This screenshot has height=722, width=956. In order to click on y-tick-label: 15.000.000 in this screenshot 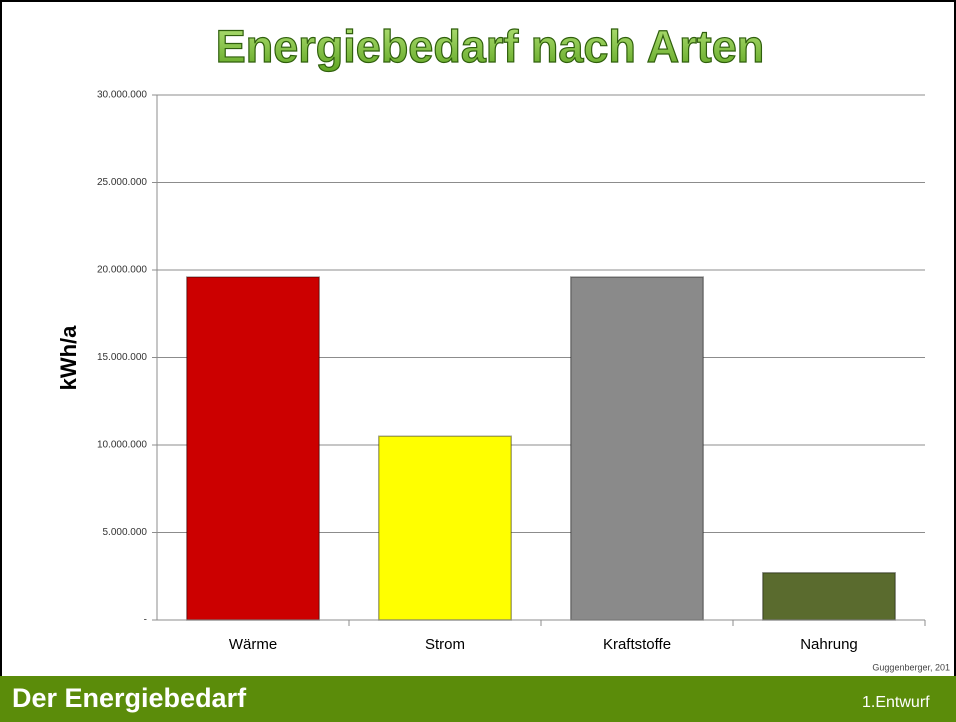, I will do `click(122, 357)`.